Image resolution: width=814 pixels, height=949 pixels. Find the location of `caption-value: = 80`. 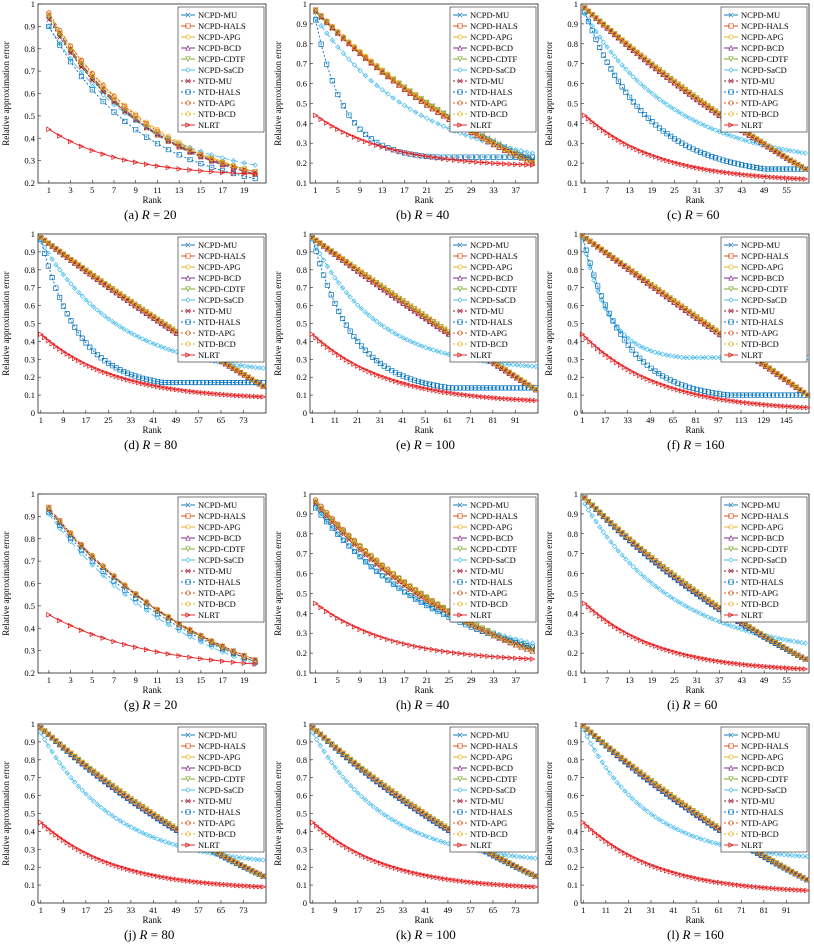

caption-value: = 80 is located at coordinates (164, 444).